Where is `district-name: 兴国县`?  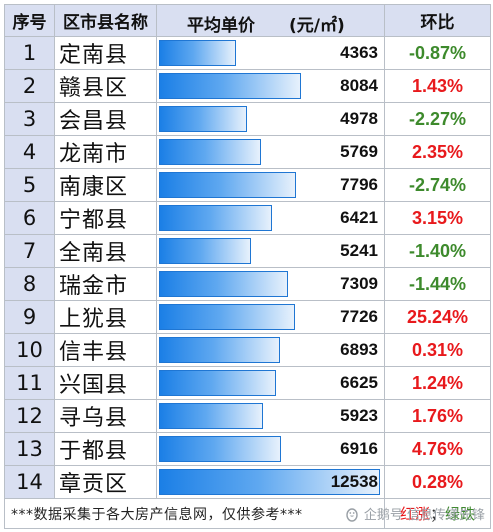 district-name: 兴国县 is located at coordinates (105, 383).